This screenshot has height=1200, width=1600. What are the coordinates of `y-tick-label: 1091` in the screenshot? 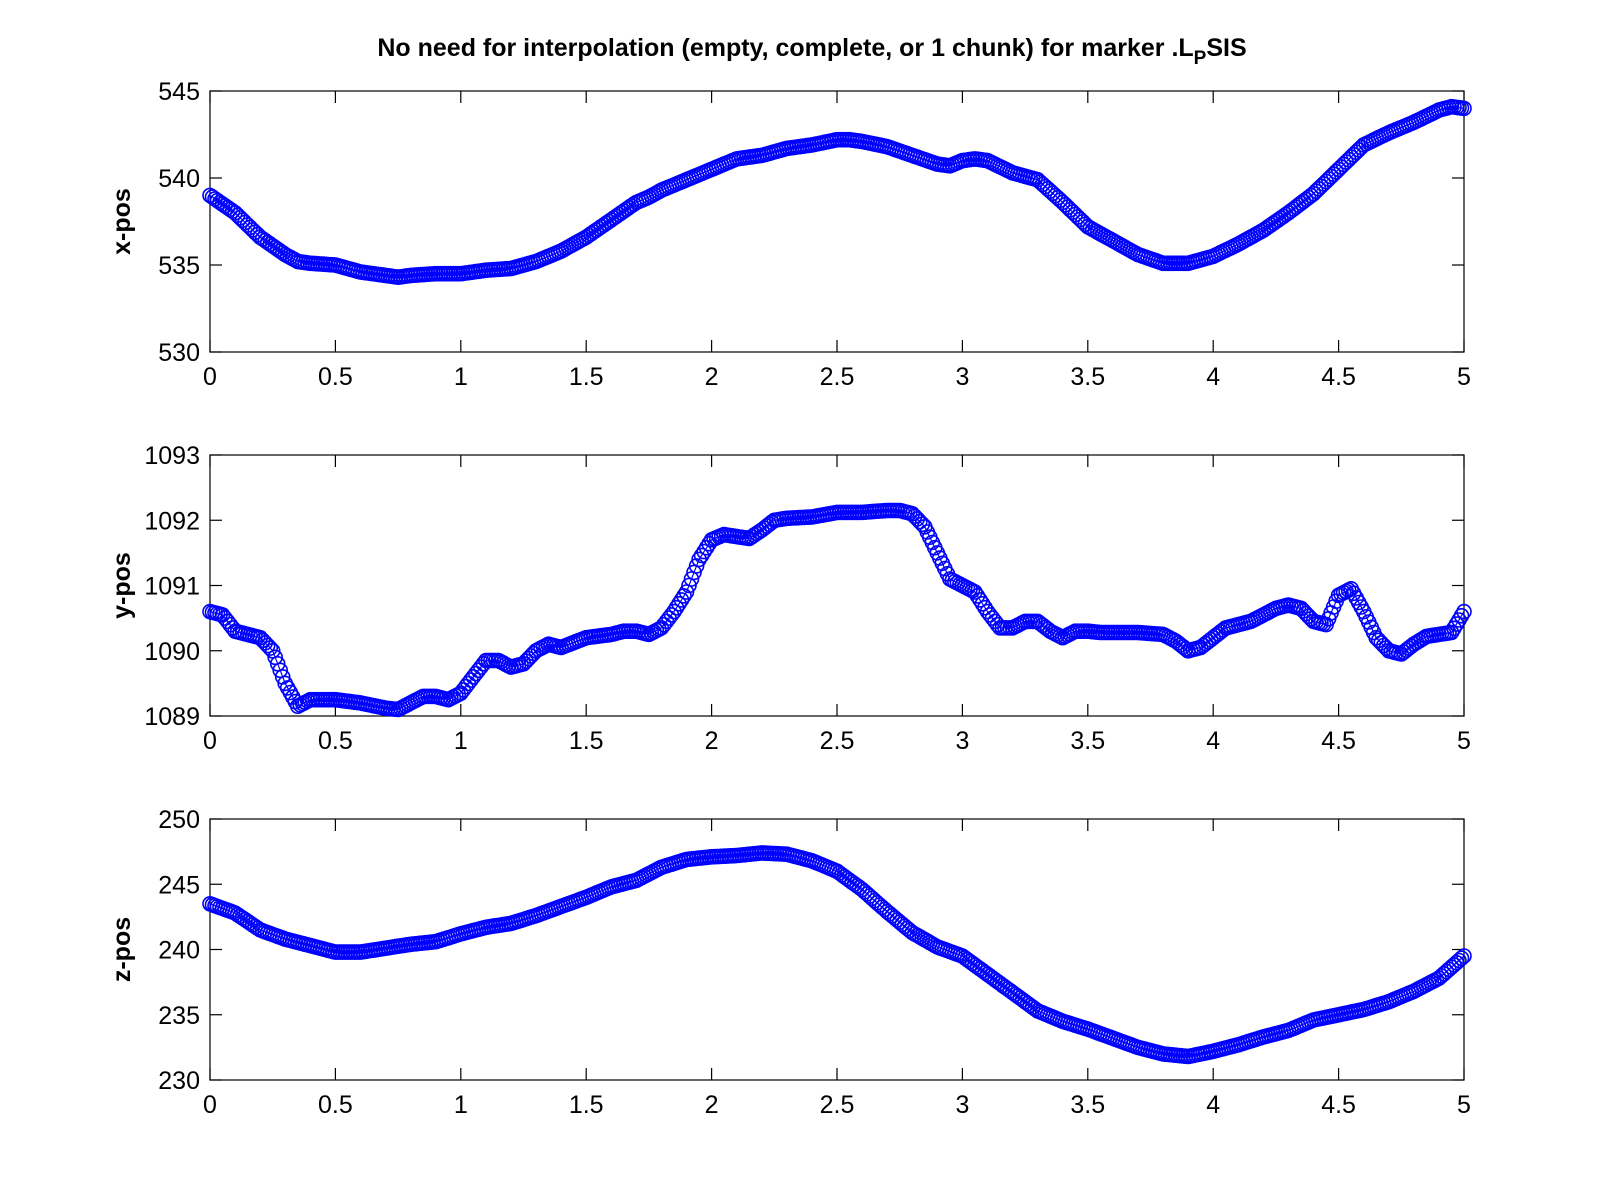 It's located at (172, 587).